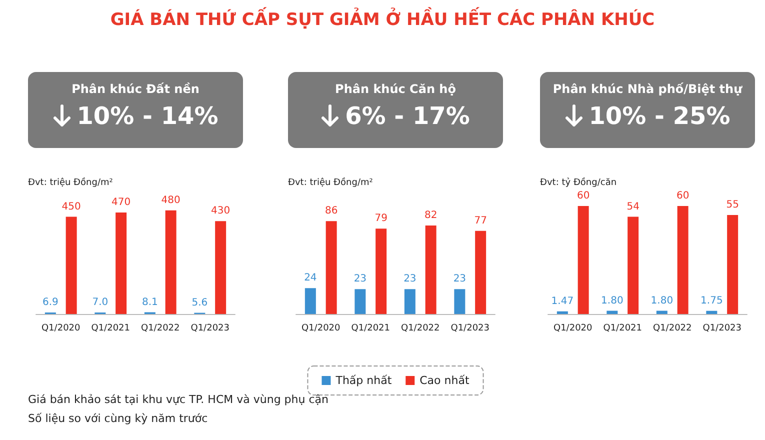  Describe the element at coordinates (732, 205) in the screenshot. I see `data-label: 55` at that location.